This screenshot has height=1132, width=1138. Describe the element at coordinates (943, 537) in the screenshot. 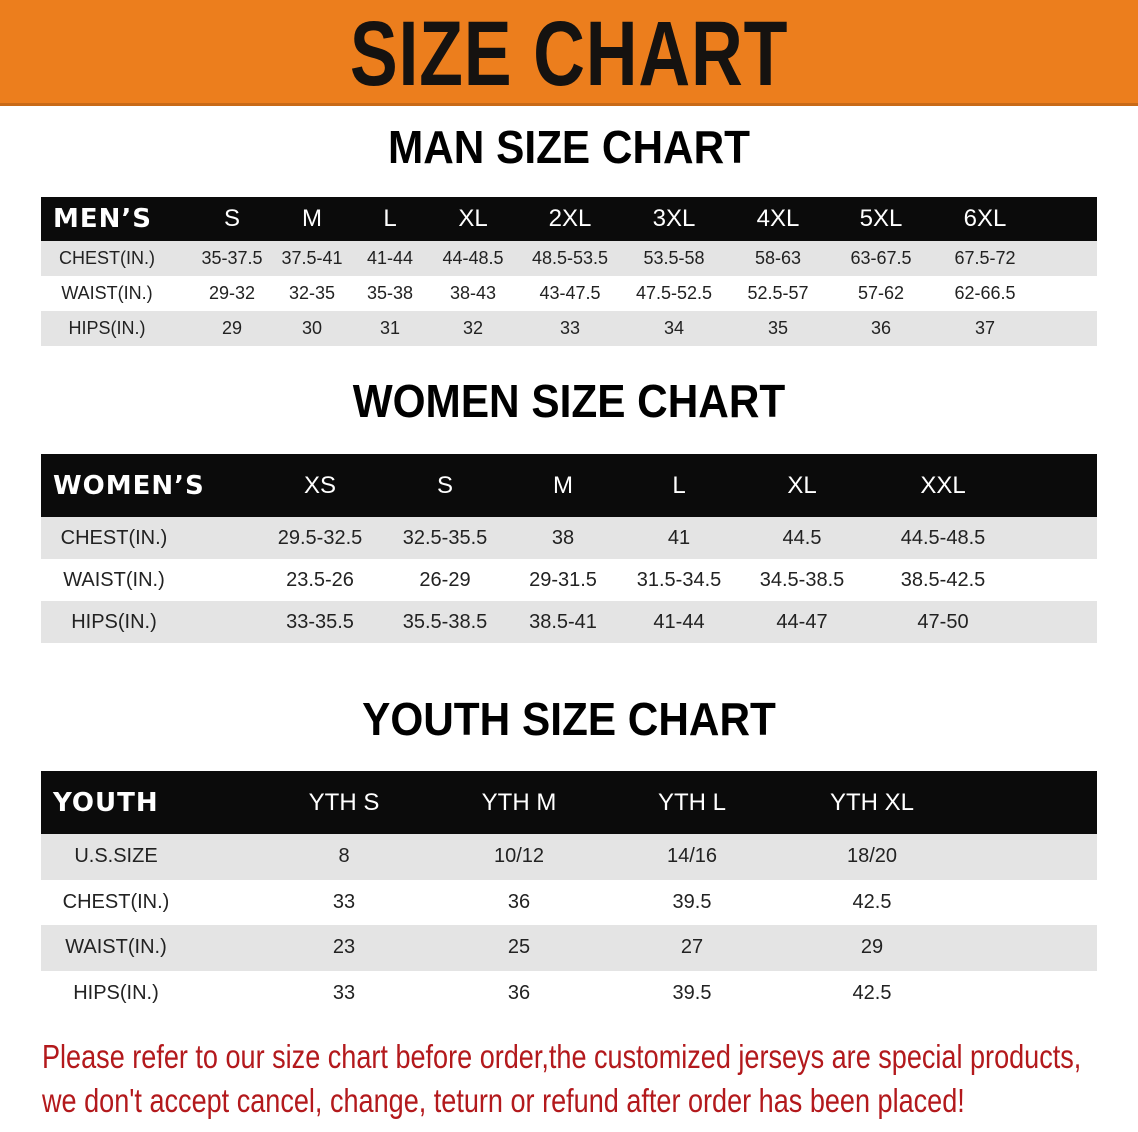

I see `measurement-value: 44.5-48.5` at that location.